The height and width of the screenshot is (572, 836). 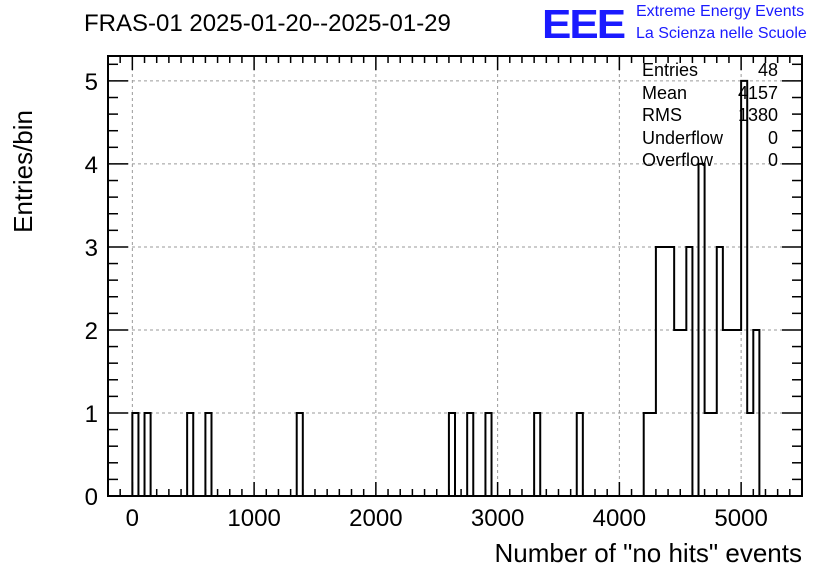 I want to click on chart-title: FRAS-01 2025-01-20--2025-01-29, so click(x=267, y=23).